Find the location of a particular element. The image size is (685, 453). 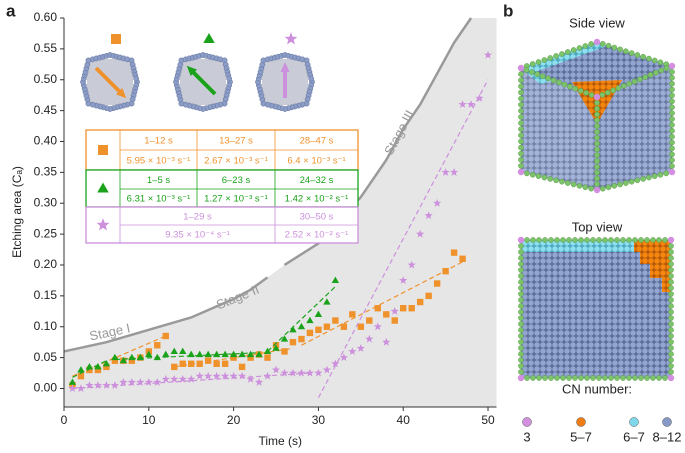

x-tick-label: 50 is located at coordinates (488, 420).